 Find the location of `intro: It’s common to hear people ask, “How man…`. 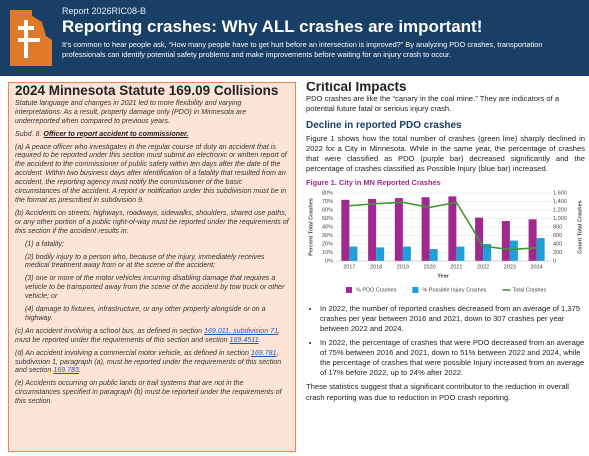

intro: It’s common to hear people ask, “How man… is located at coordinates (302, 49).